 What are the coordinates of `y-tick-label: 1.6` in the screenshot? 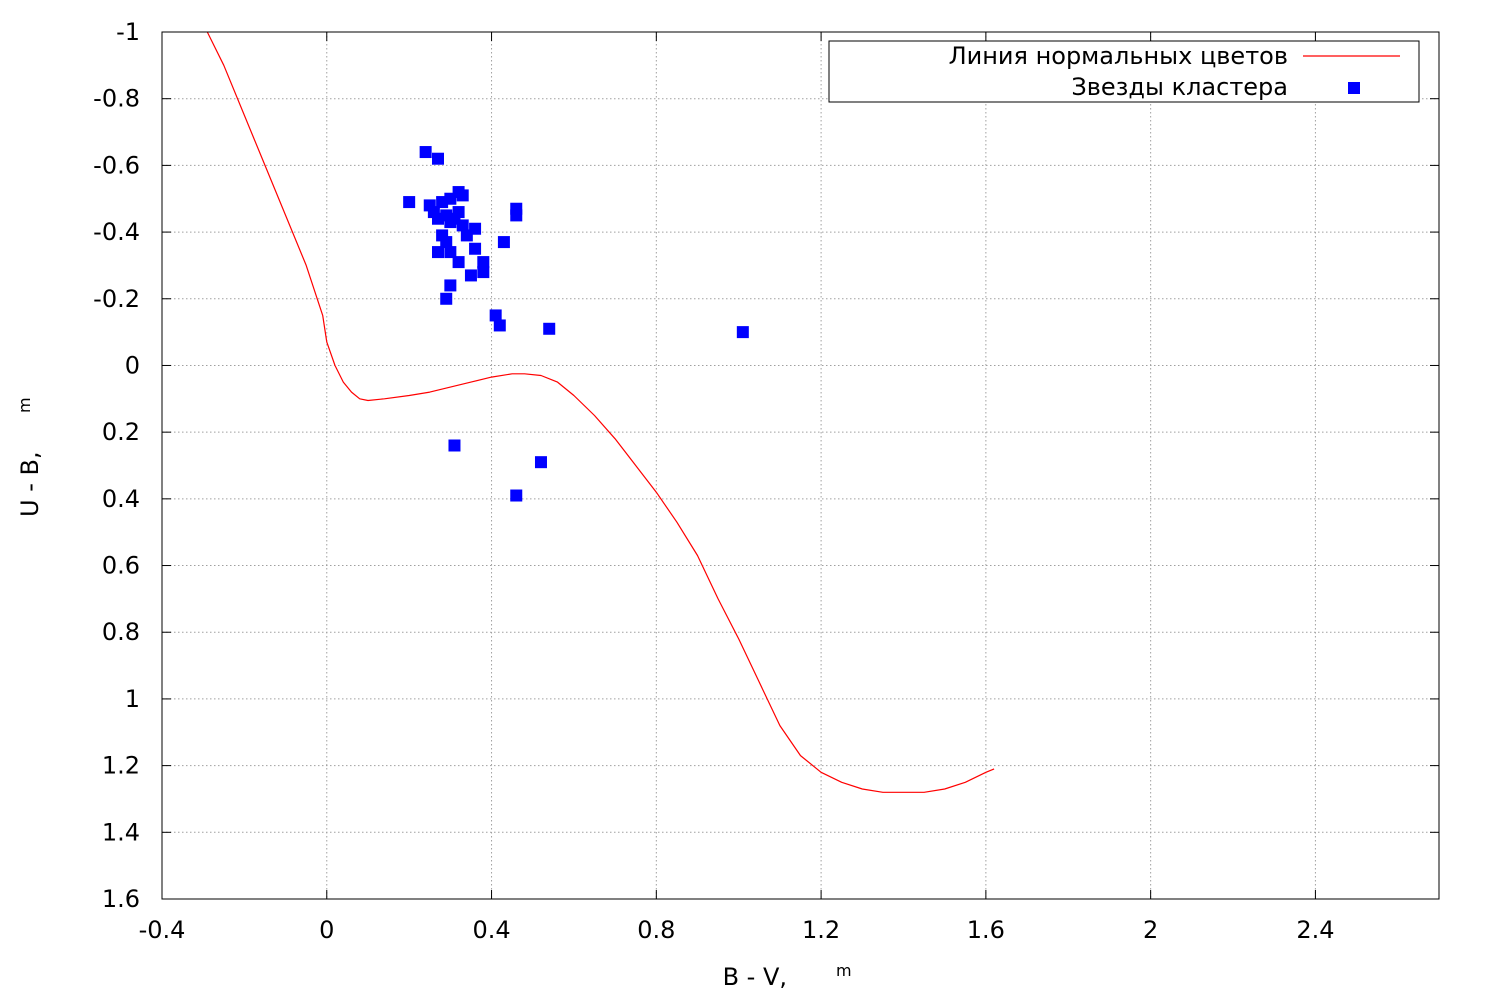 It's located at (121, 899).